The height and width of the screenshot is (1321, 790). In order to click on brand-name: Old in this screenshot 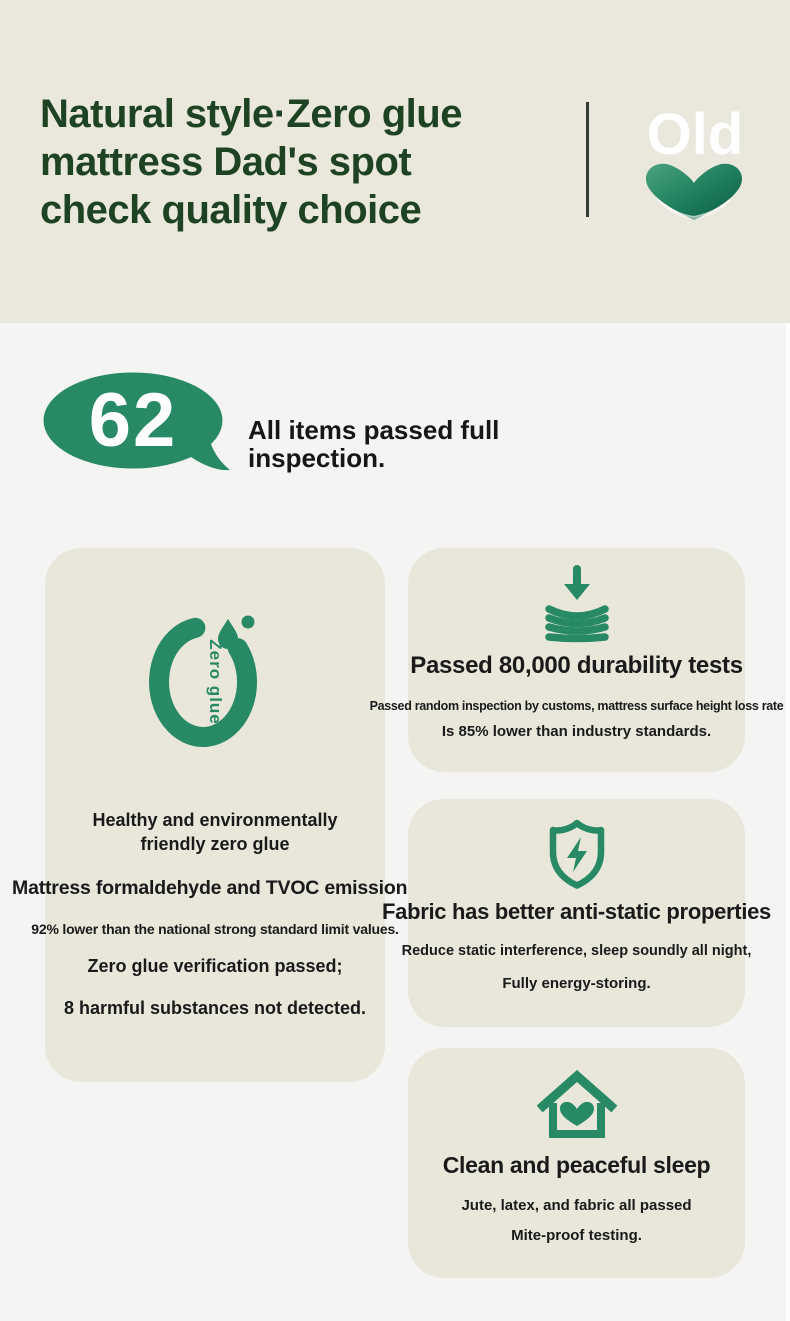, I will do `click(695, 134)`.